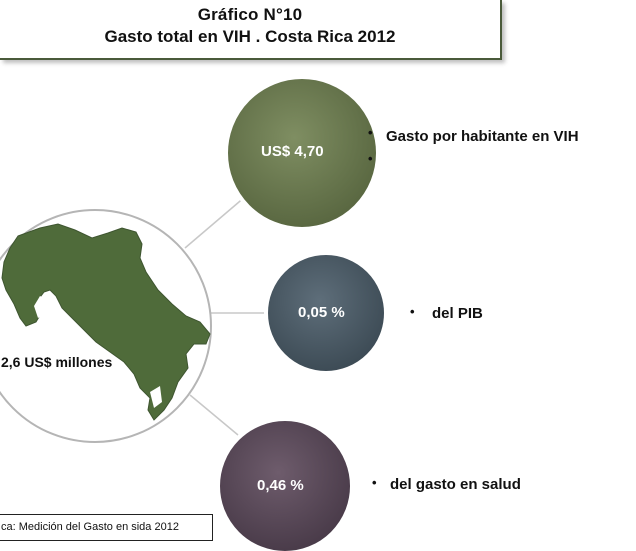 The height and width of the screenshot is (551, 636). Describe the element at coordinates (292, 151) in the screenshot. I see `bubble-value-per-capita: US$ 4,70` at that location.